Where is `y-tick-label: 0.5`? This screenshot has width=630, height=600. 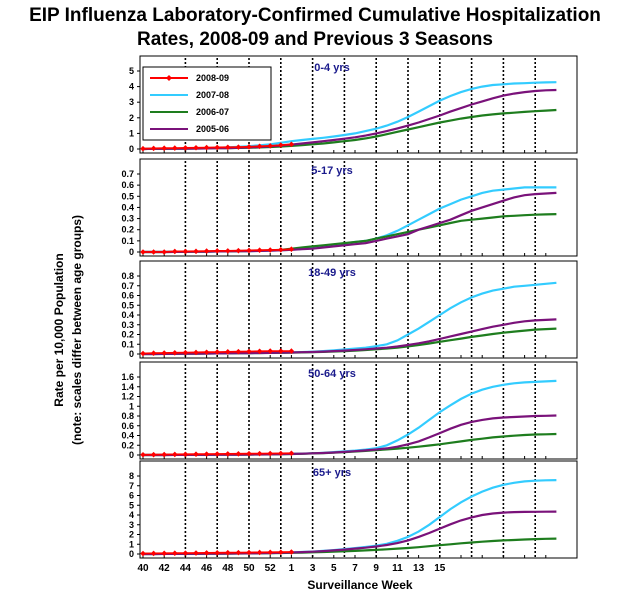 y-tick-label: 0.5 is located at coordinates (127, 196).